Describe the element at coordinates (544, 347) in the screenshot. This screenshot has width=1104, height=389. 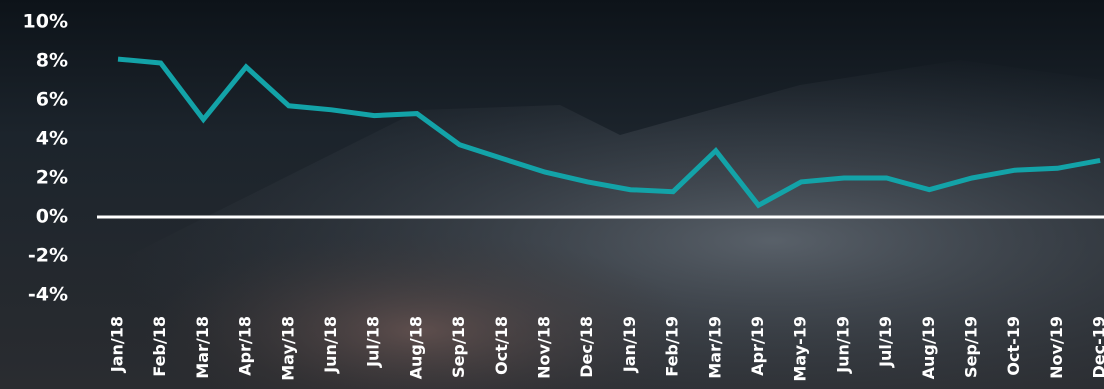
I see `x-tick-label: Nov/18` at that location.